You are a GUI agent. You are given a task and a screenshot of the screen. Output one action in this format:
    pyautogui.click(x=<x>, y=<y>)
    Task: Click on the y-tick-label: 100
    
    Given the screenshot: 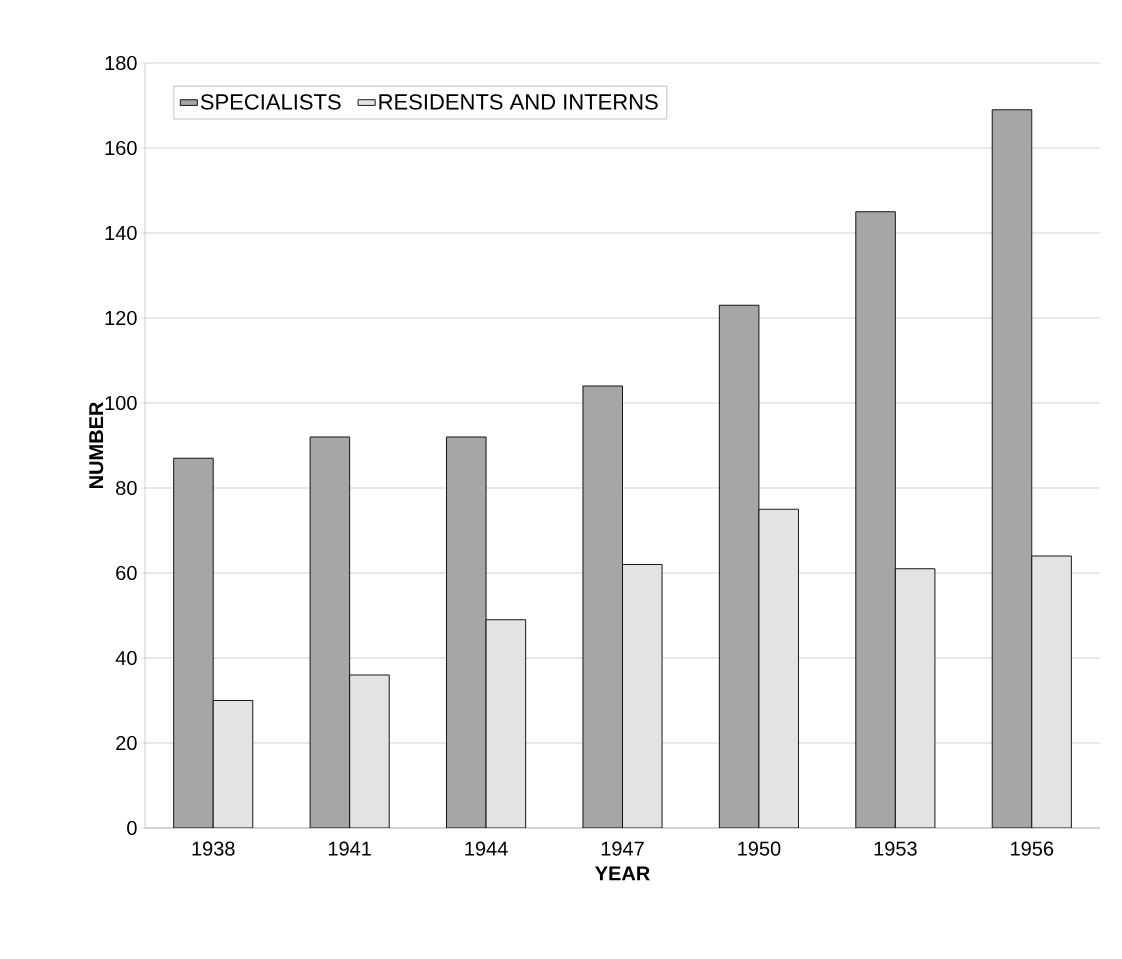 What is the action you would take?
    pyautogui.click(x=121, y=403)
    